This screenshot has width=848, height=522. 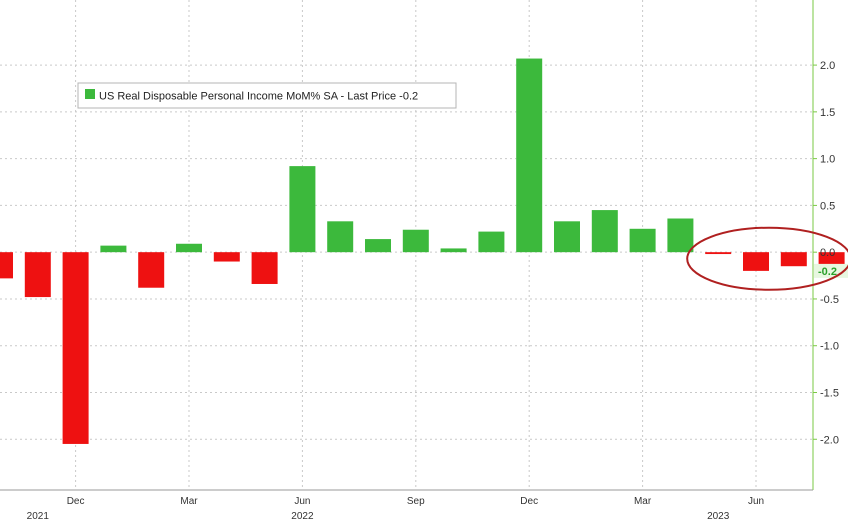 What do you see at coordinates (829, 347) in the screenshot?
I see `y-tick-label: -1.0` at bounding box center [829, 347].